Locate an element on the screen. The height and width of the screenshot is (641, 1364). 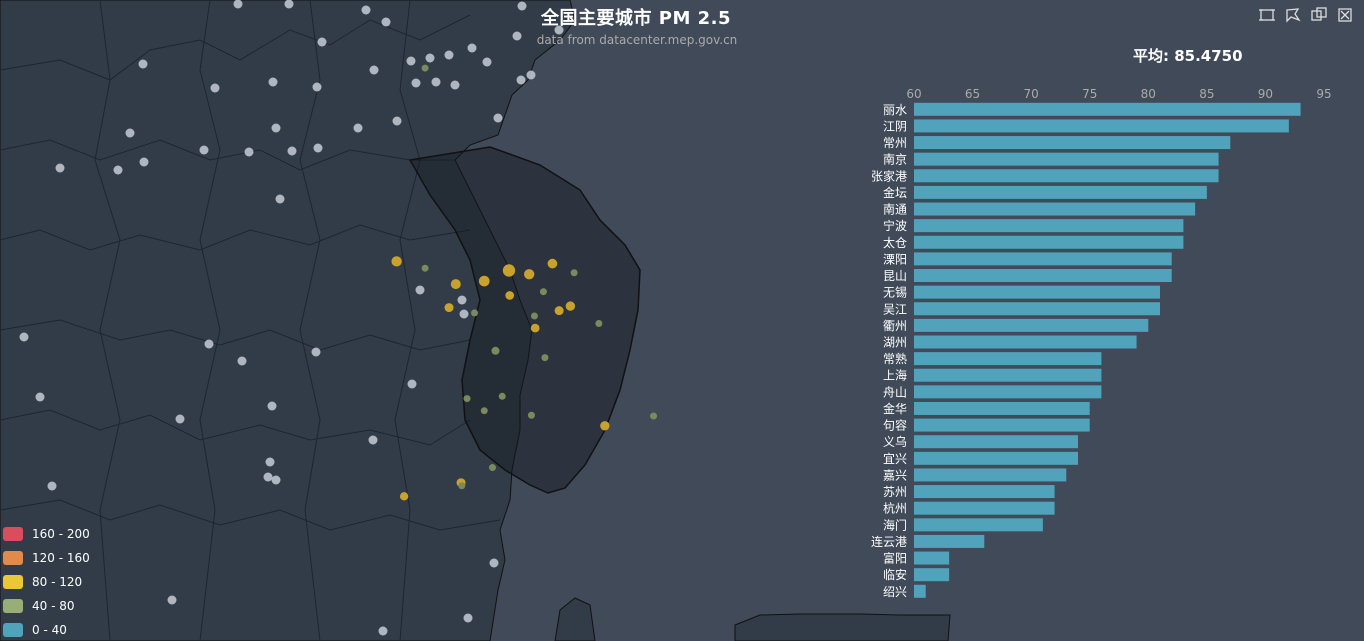
legend-item: 80 - 120 is located at coordinates (46, 582).